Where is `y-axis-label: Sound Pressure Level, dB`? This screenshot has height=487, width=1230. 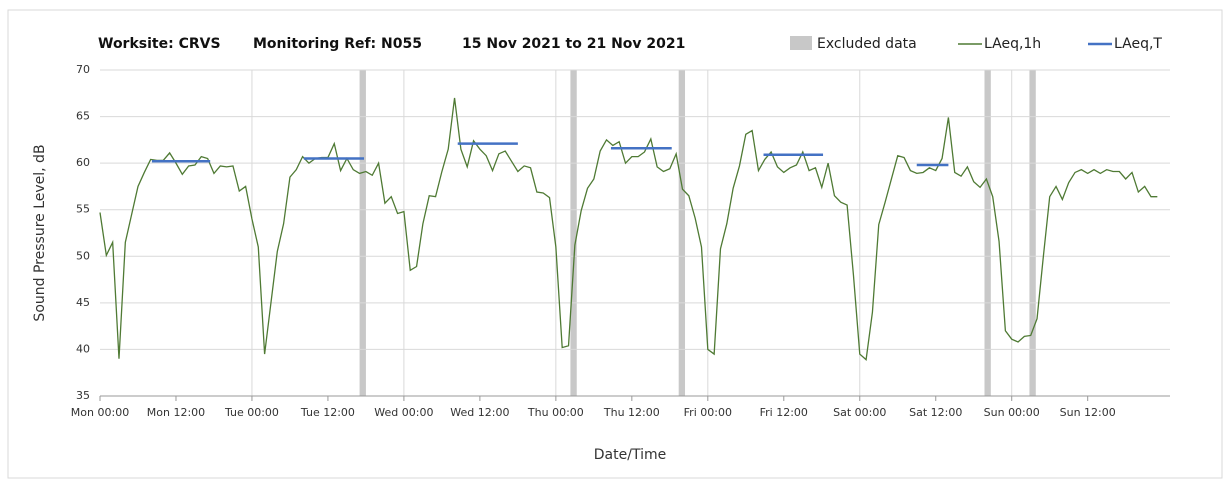 y-axis-label: Sound Pressure Level, dB is located at coordinates (40, 232).